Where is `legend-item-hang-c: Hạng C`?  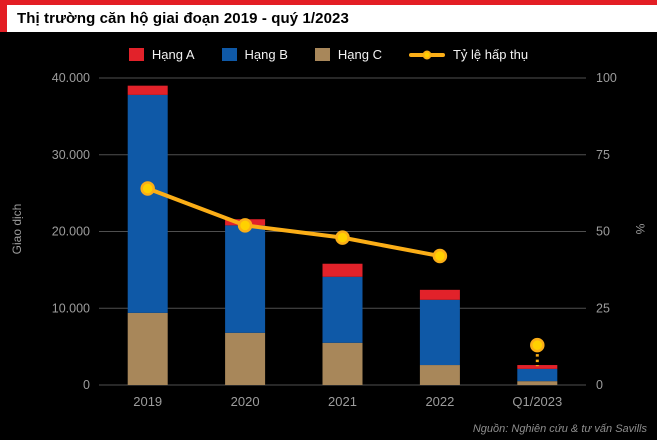 legend-item-hang-c: Hạng C is located at coordinates (348, 54).